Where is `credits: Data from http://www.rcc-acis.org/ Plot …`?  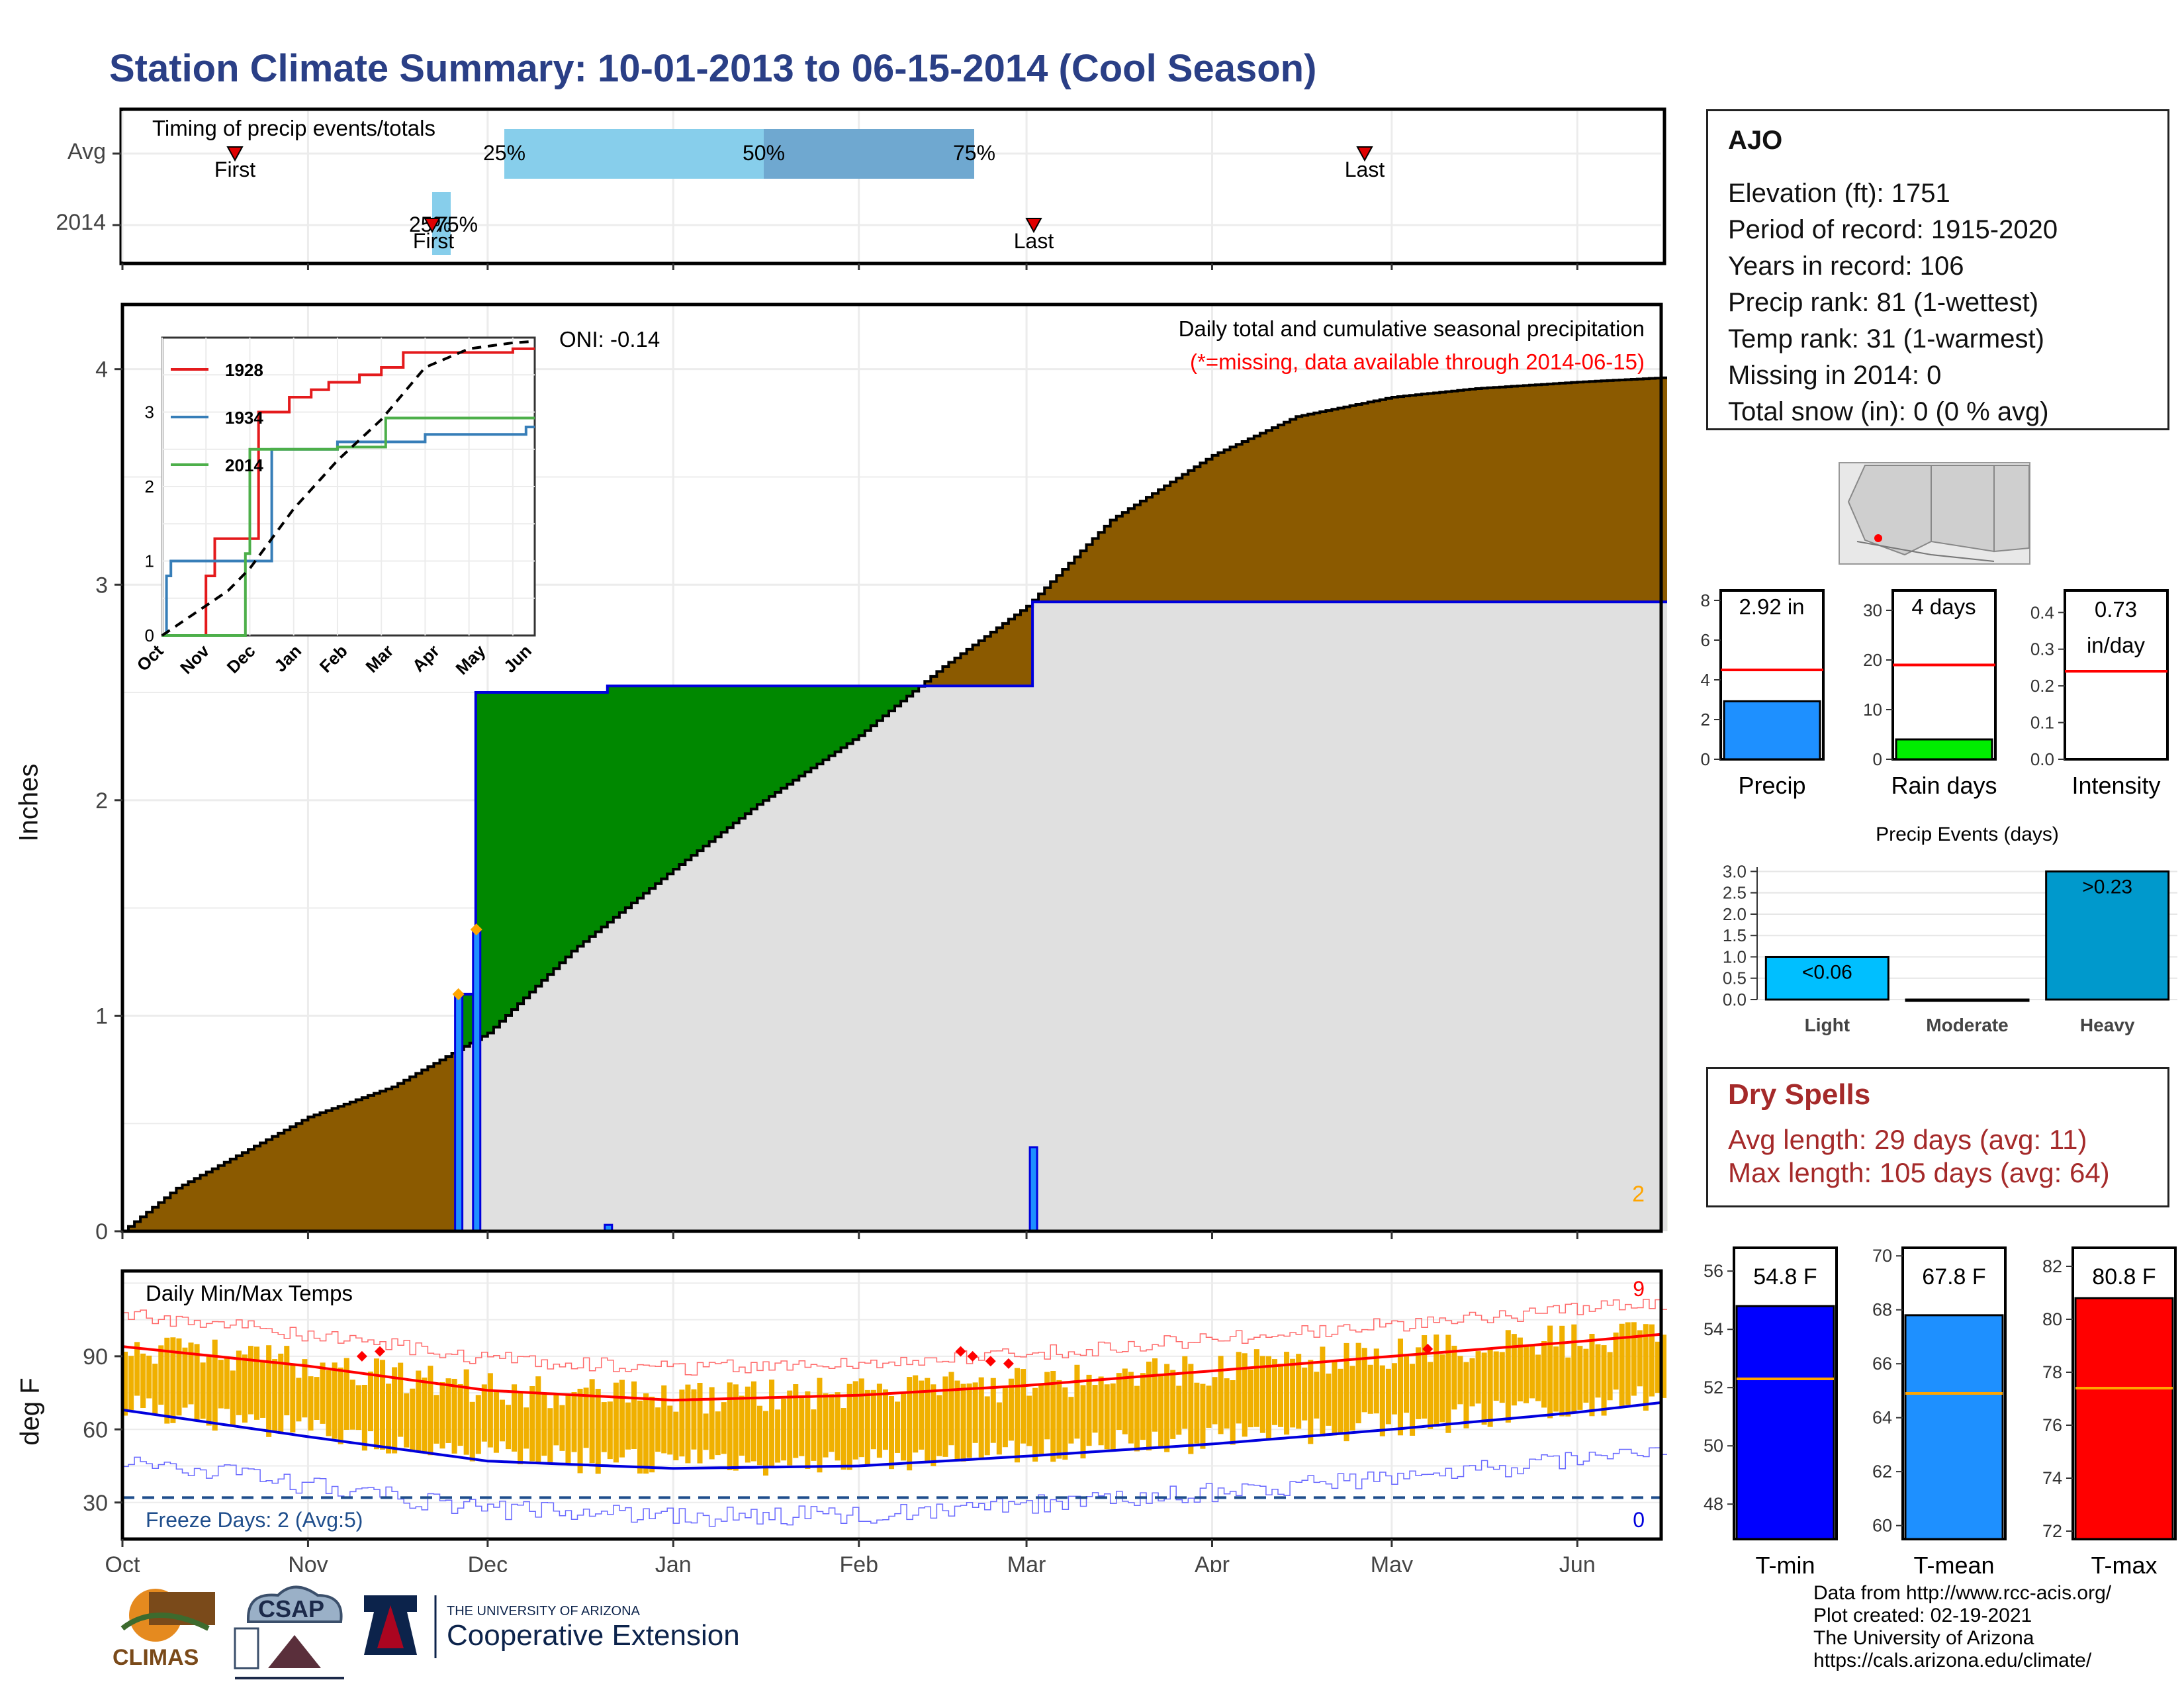 credits: Data from http://www.rcc-acis.org/ Plot … is located at coordinates (1962, 1627).